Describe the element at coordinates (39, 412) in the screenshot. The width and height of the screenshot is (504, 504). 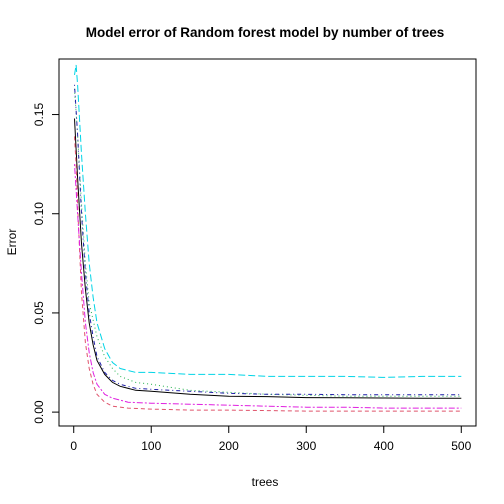
I see `y-tick-label: 0.00` at that location.